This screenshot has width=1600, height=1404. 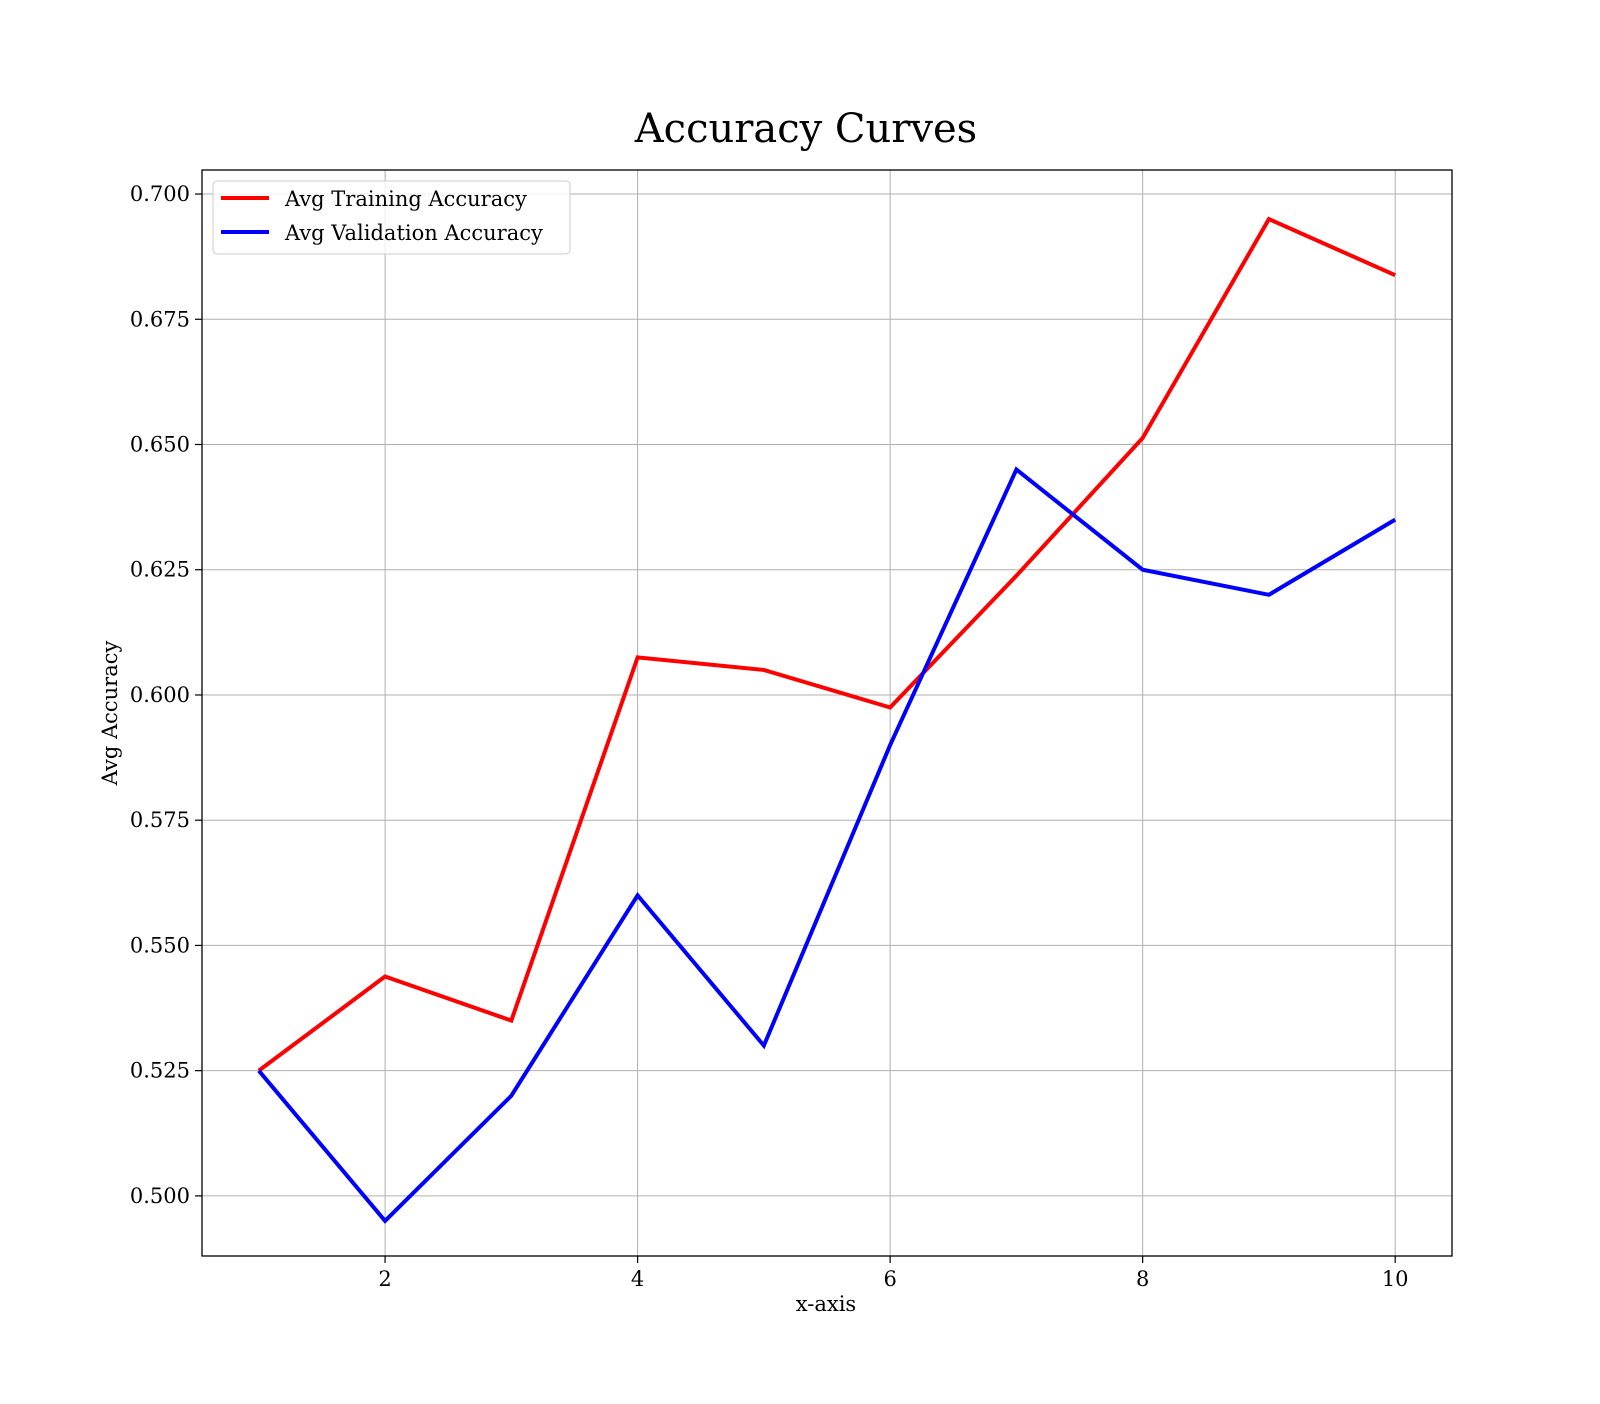 I want to click on y-tick-label: 0.575, so click(x=160, y=820).